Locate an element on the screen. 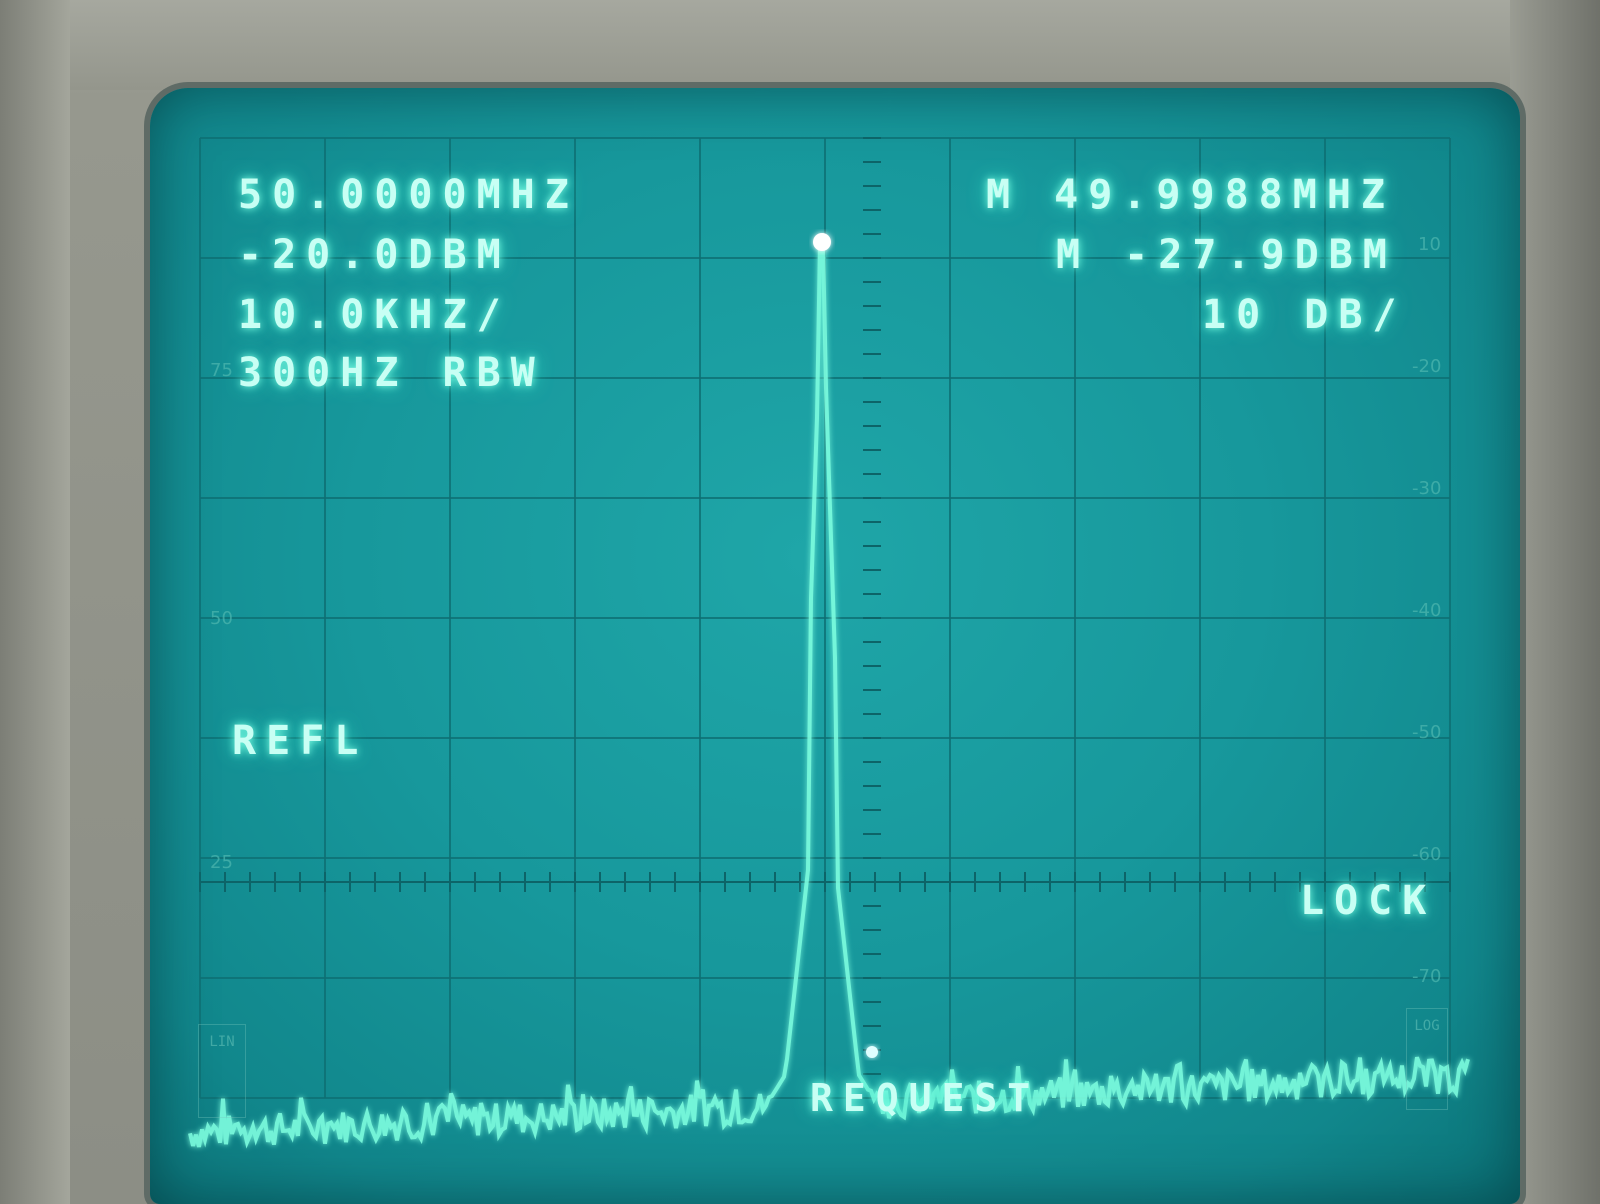  scale-right-minus-30: -30 is located at coordinates (1427, 488).